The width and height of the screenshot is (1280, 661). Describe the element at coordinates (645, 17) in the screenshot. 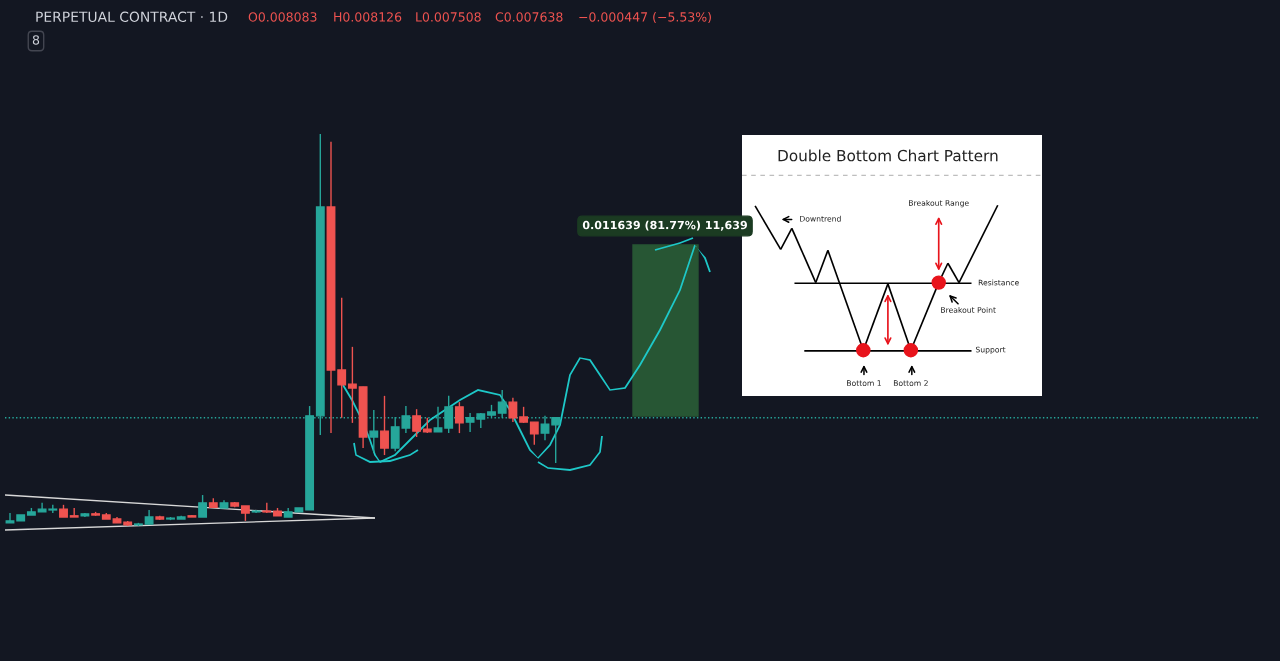

I see `text: −0.000447 (−5.53%)` at that location.